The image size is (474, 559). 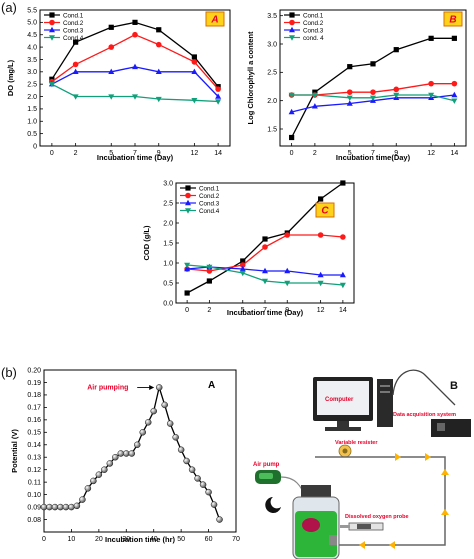 I want to click on annotation-label: Air pumping, so click(x=107, y=387).